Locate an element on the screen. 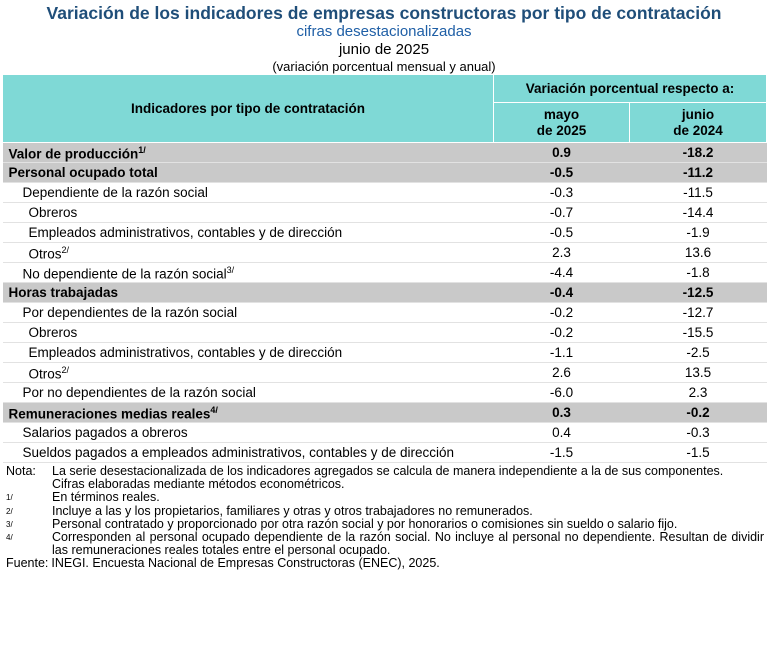  note-marker: 3/ is located at coordinates (9, 524).